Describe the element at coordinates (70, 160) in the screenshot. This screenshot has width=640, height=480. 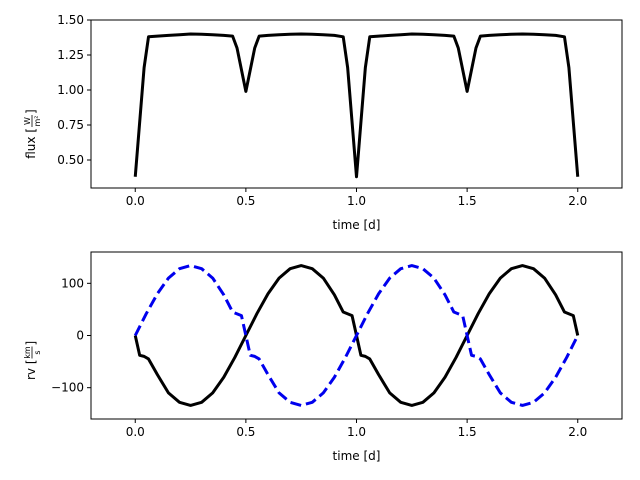
I see `y-tick-label: 0.50` at that location.